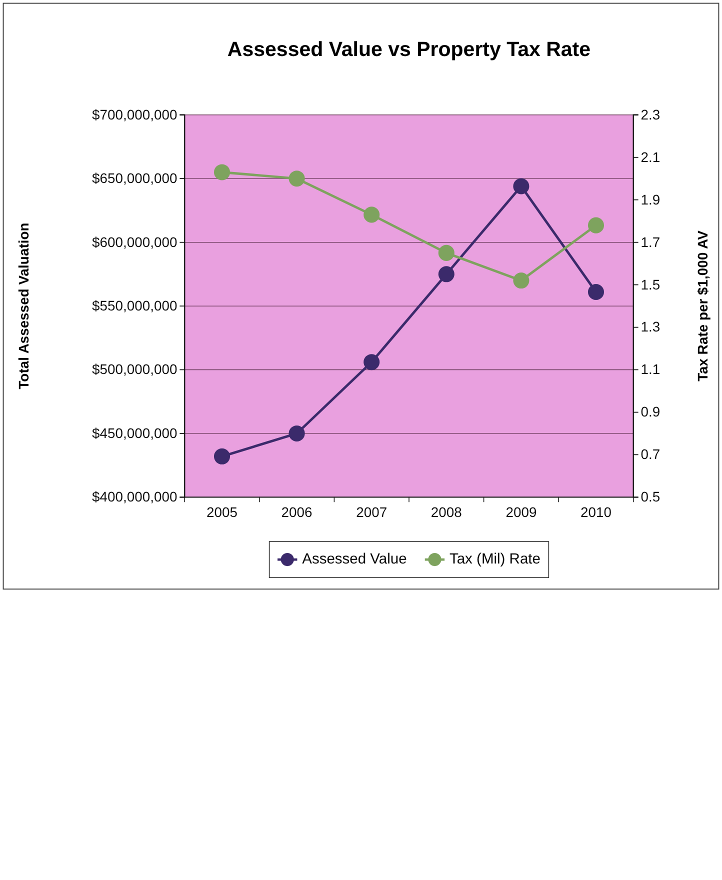 This screenshot has height=880, width=722. What do you see at coordinates (354, 559) in the screenshot?
I see `legend-label: Assessed Value` at bounding box center [354, 559].